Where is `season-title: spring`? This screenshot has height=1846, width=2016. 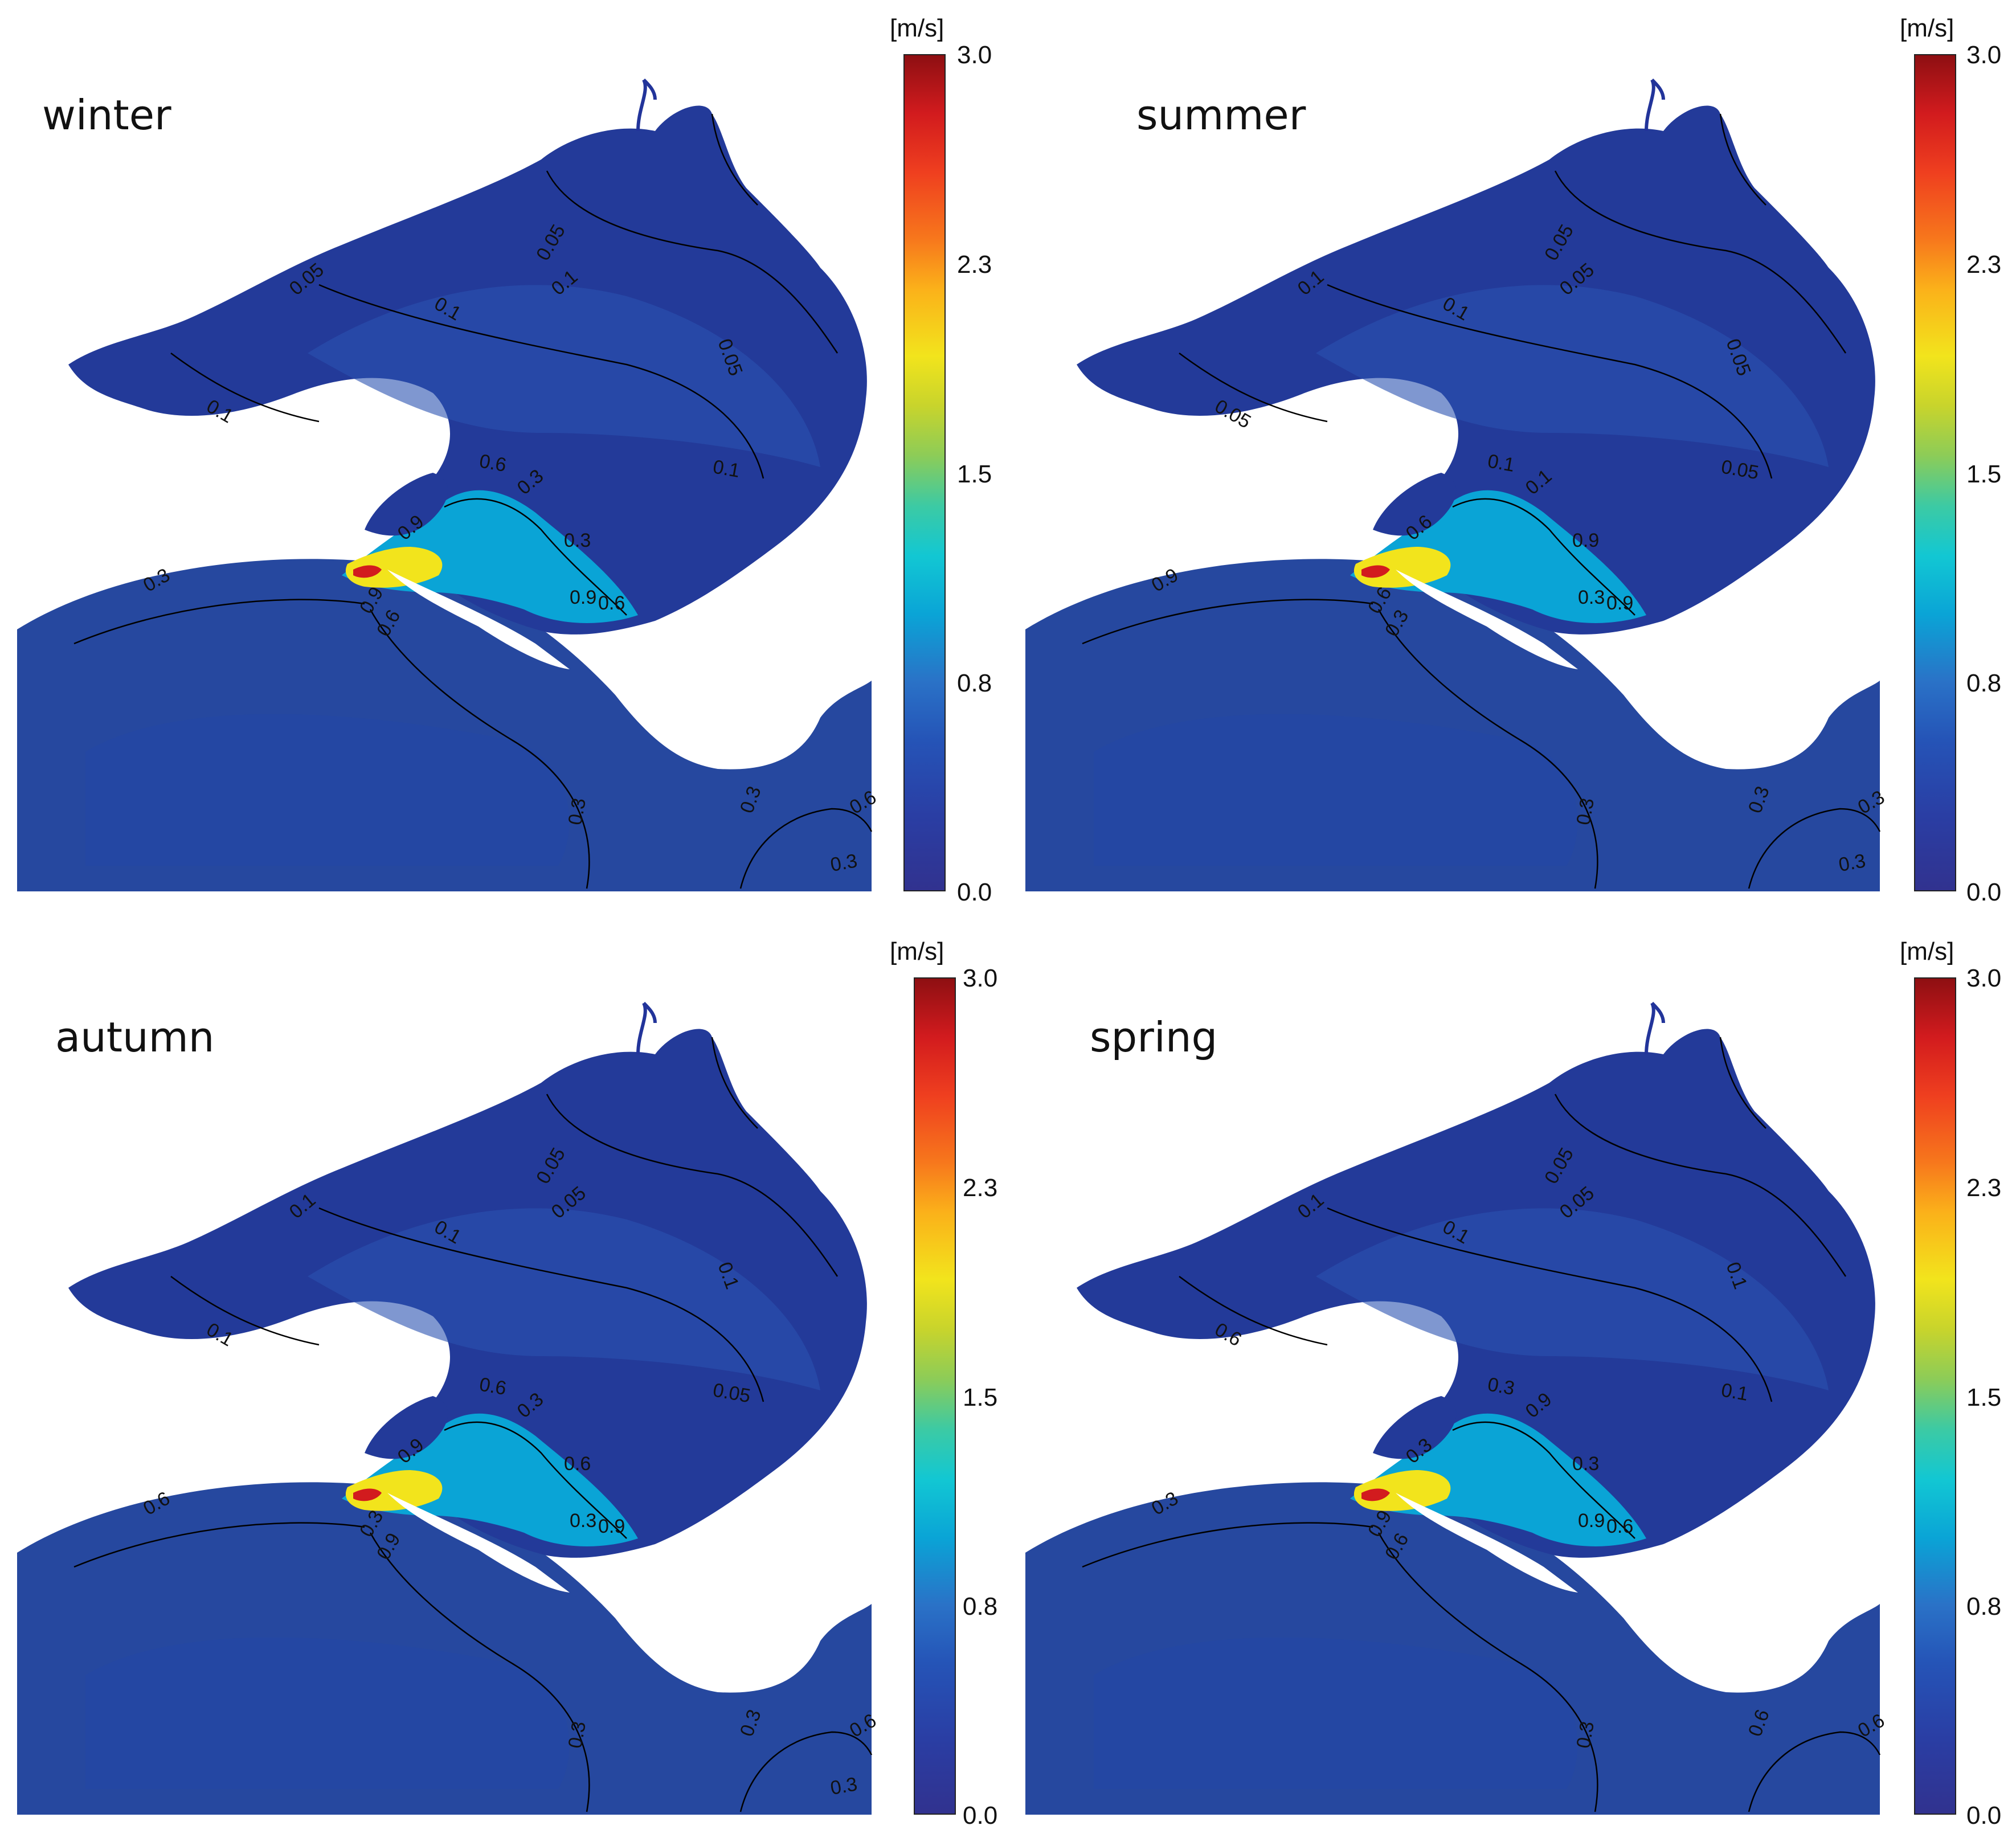
season-title: spring is located at coordinates (1154, 1037).